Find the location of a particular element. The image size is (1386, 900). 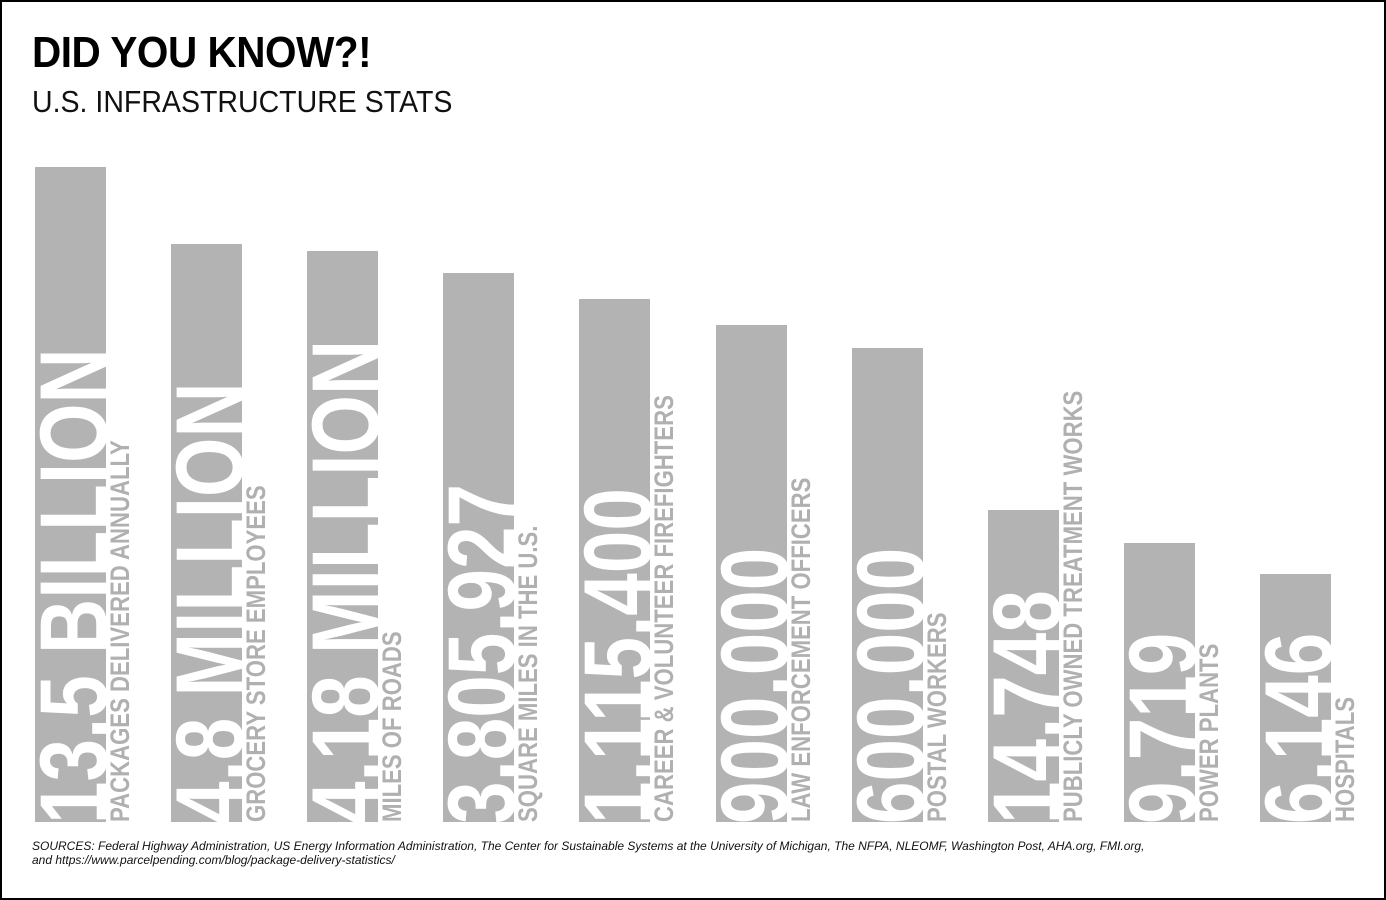

bar-value-label: 13.5 BILLION is located at coordinates (70, 585).